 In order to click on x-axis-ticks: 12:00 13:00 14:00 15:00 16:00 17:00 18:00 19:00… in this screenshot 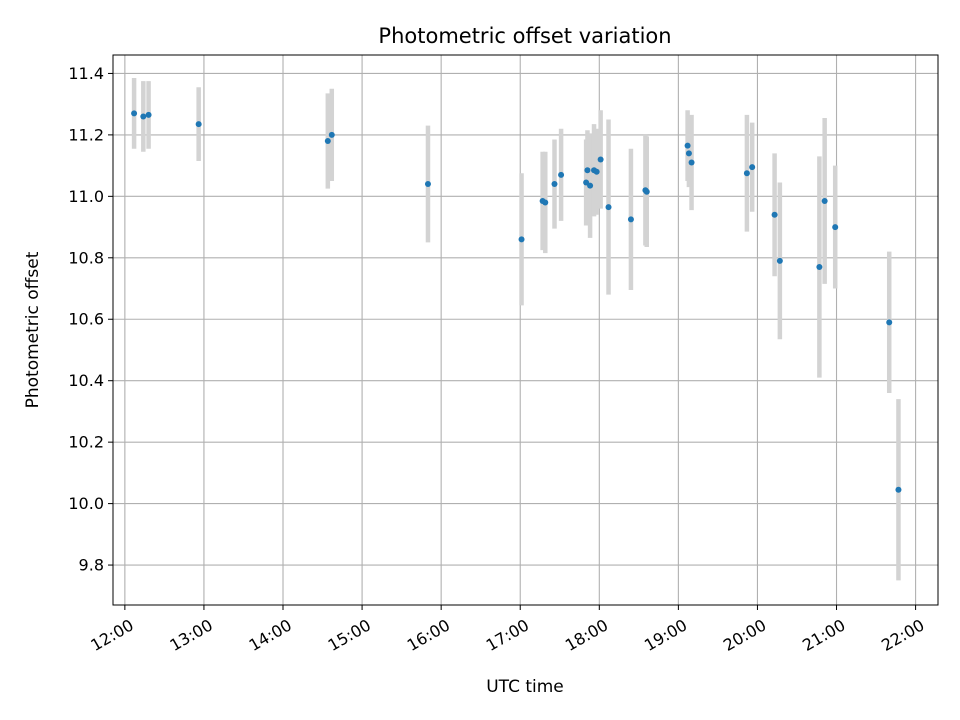, I will do `click(507, 630)`.